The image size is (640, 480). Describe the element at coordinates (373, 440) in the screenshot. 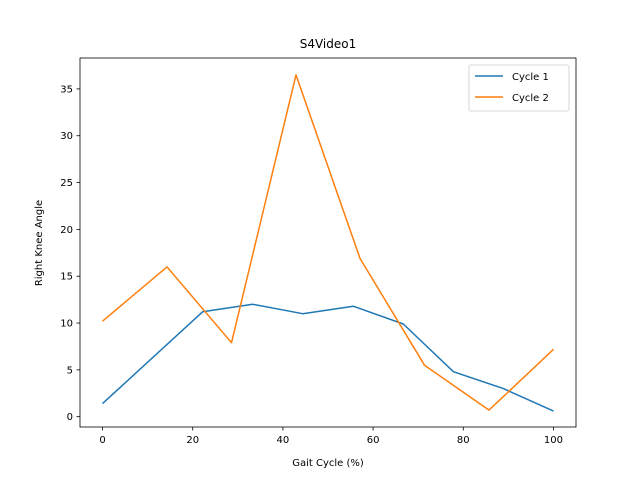

I see `x-tick-label: 60` at that location.